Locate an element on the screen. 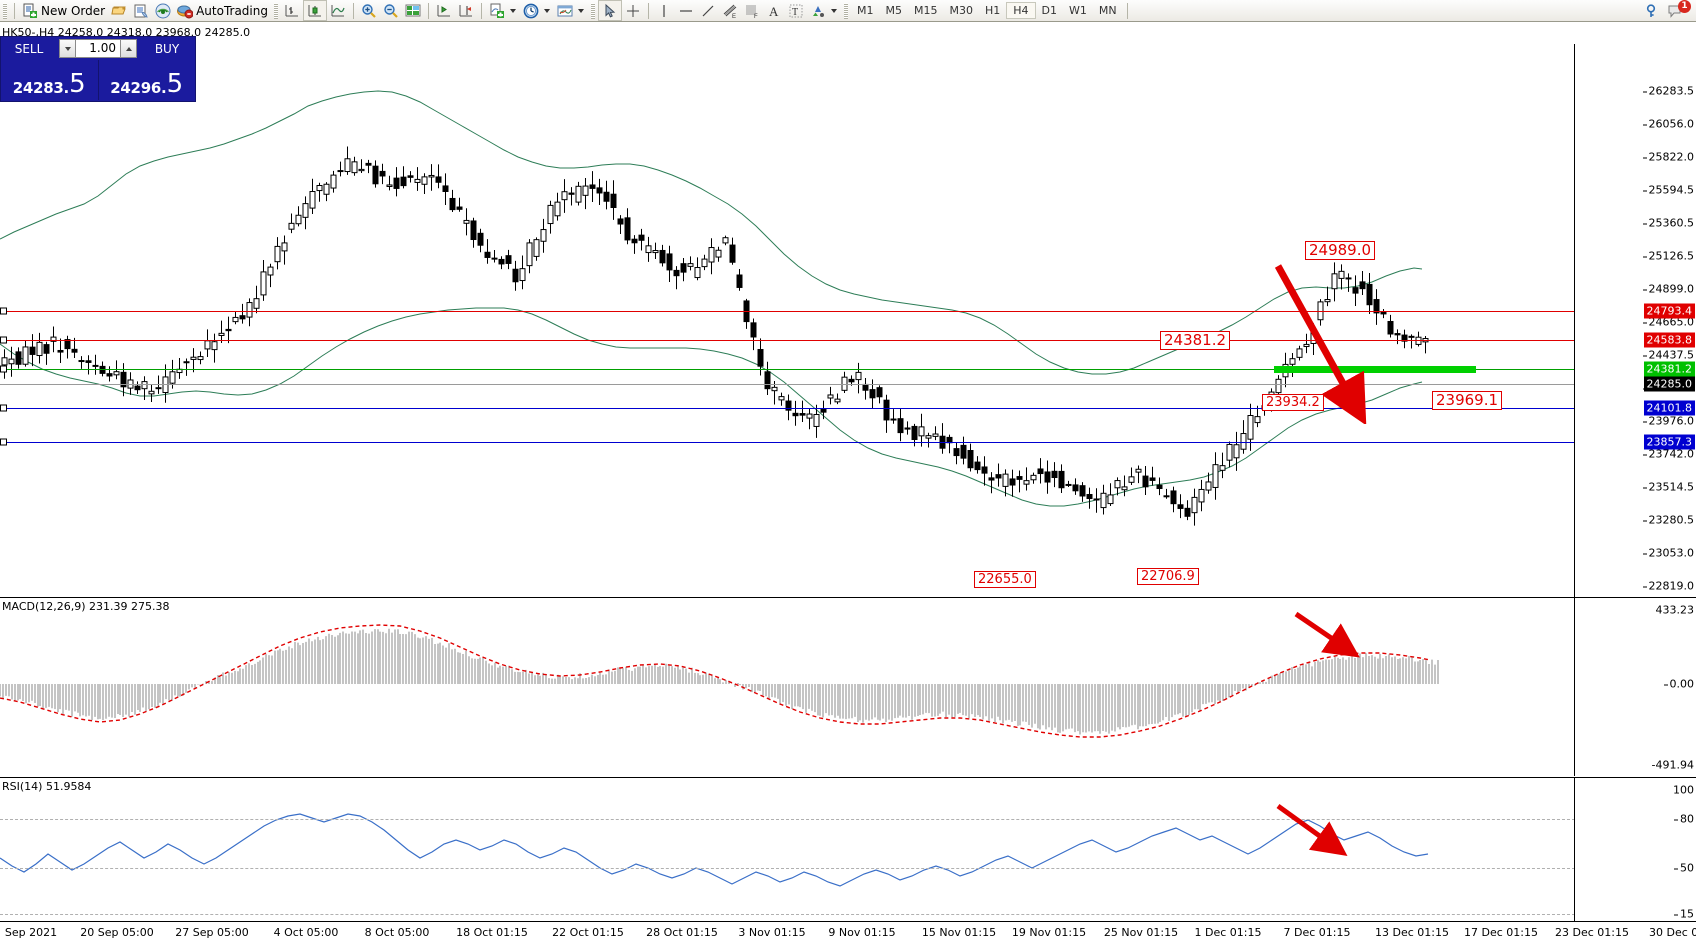  add-indicator-caret-icon is located at coordinates (512, 10).